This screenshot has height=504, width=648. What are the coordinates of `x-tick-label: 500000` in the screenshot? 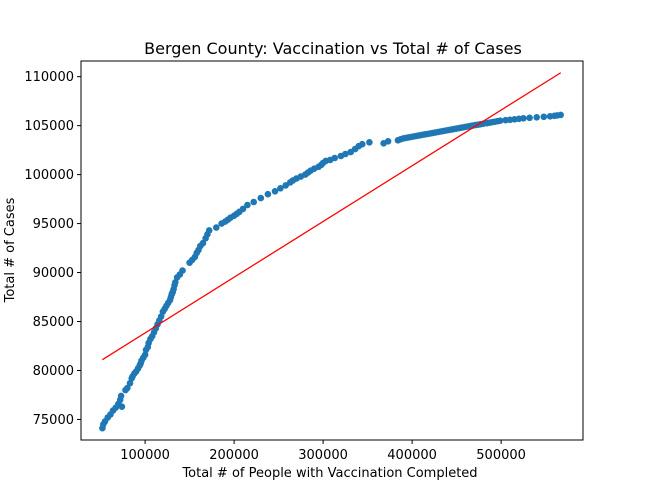 It's located at (501, 455).